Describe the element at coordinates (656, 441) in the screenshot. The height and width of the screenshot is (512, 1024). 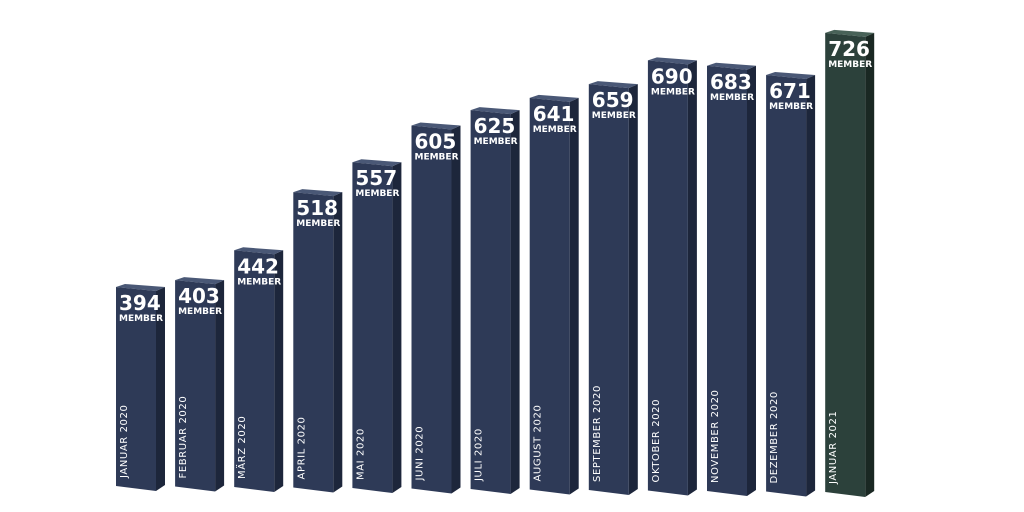
I see `category-label: OKTOBER 2020` at that location.